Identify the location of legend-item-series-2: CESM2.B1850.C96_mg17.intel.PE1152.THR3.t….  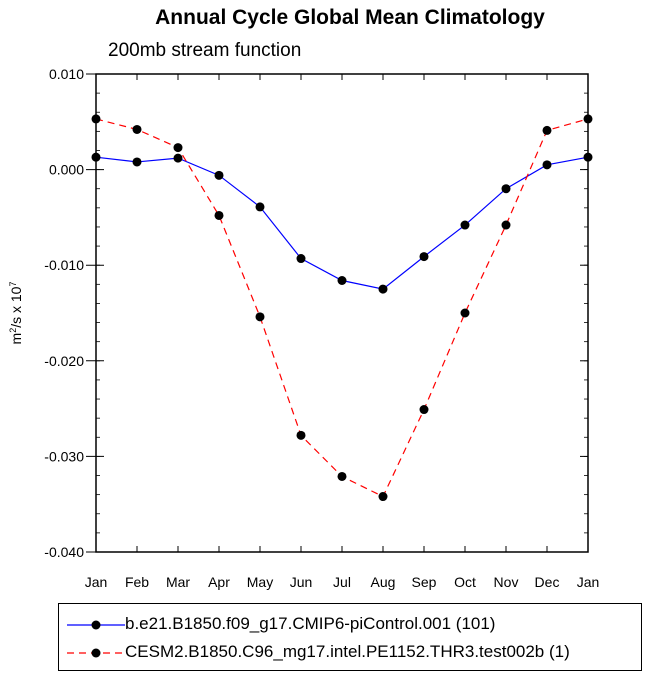
(350, 653).